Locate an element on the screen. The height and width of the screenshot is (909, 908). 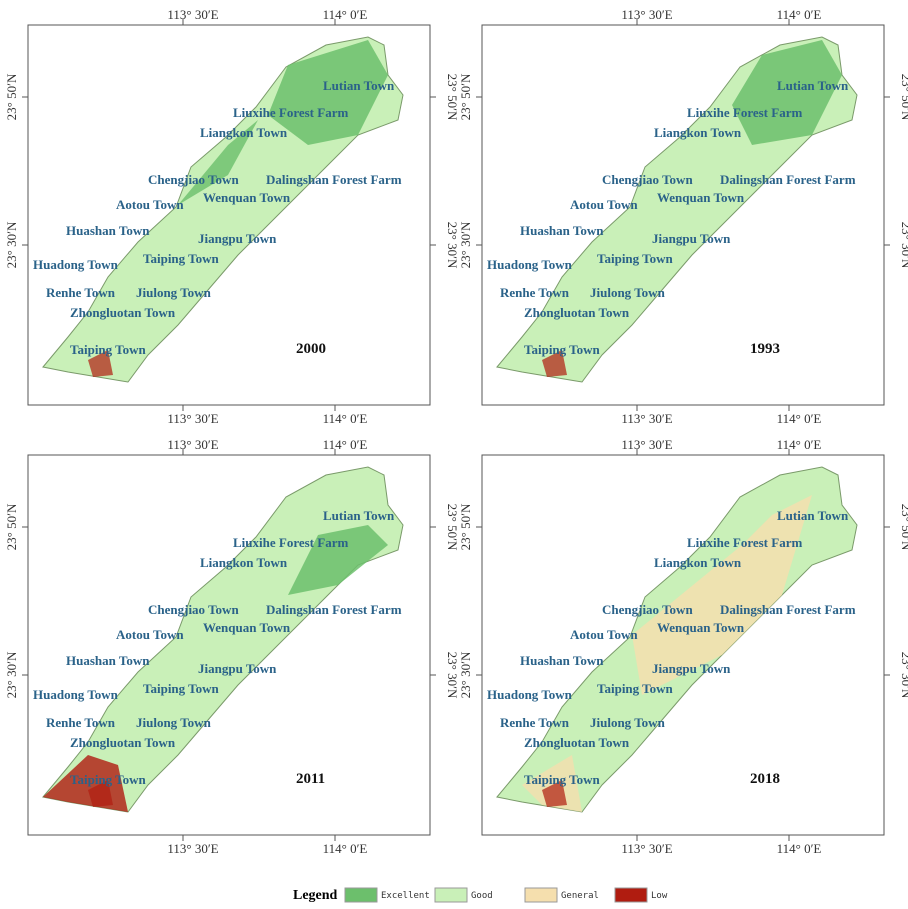
panel-year: 2018 is located at coordinates (765, 779).